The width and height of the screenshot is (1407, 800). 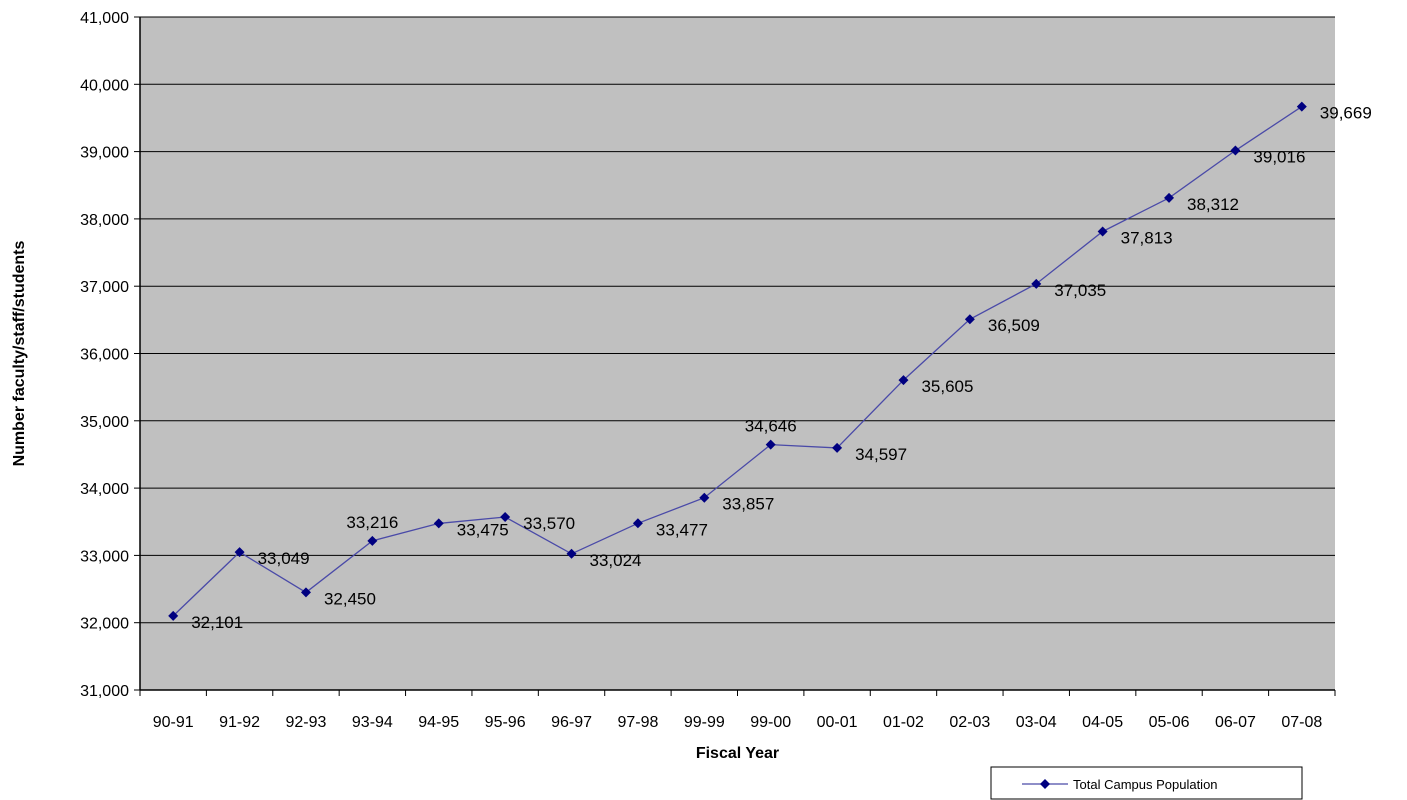 What do you see at coordinates (903, 722) in the screenshot?
I see `x-tick-label: 01-02` at bounding box center [903, 722].